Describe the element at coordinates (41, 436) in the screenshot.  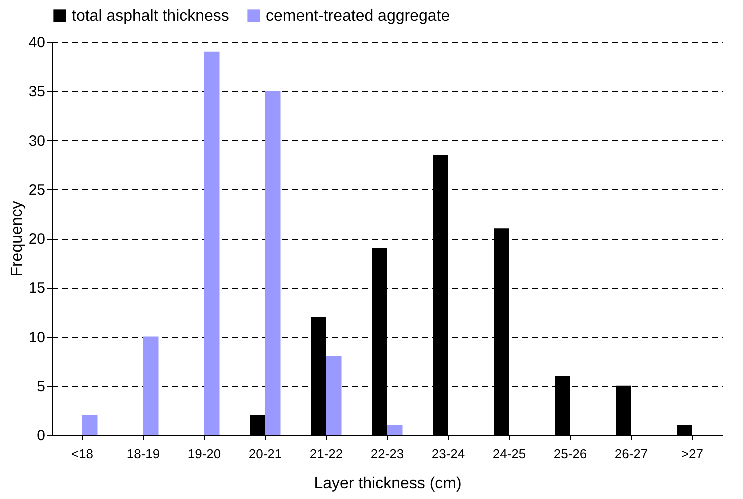
I see `y-tick-label: 0` at that location.